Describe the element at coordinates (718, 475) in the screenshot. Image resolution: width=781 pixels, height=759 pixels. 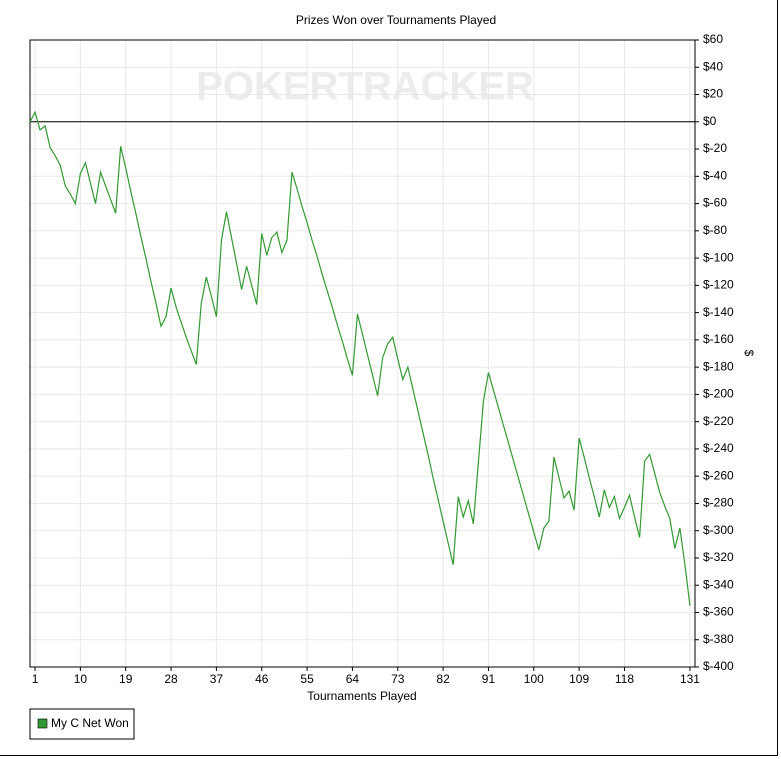
I see `y-tick-label: $-260` at that location.